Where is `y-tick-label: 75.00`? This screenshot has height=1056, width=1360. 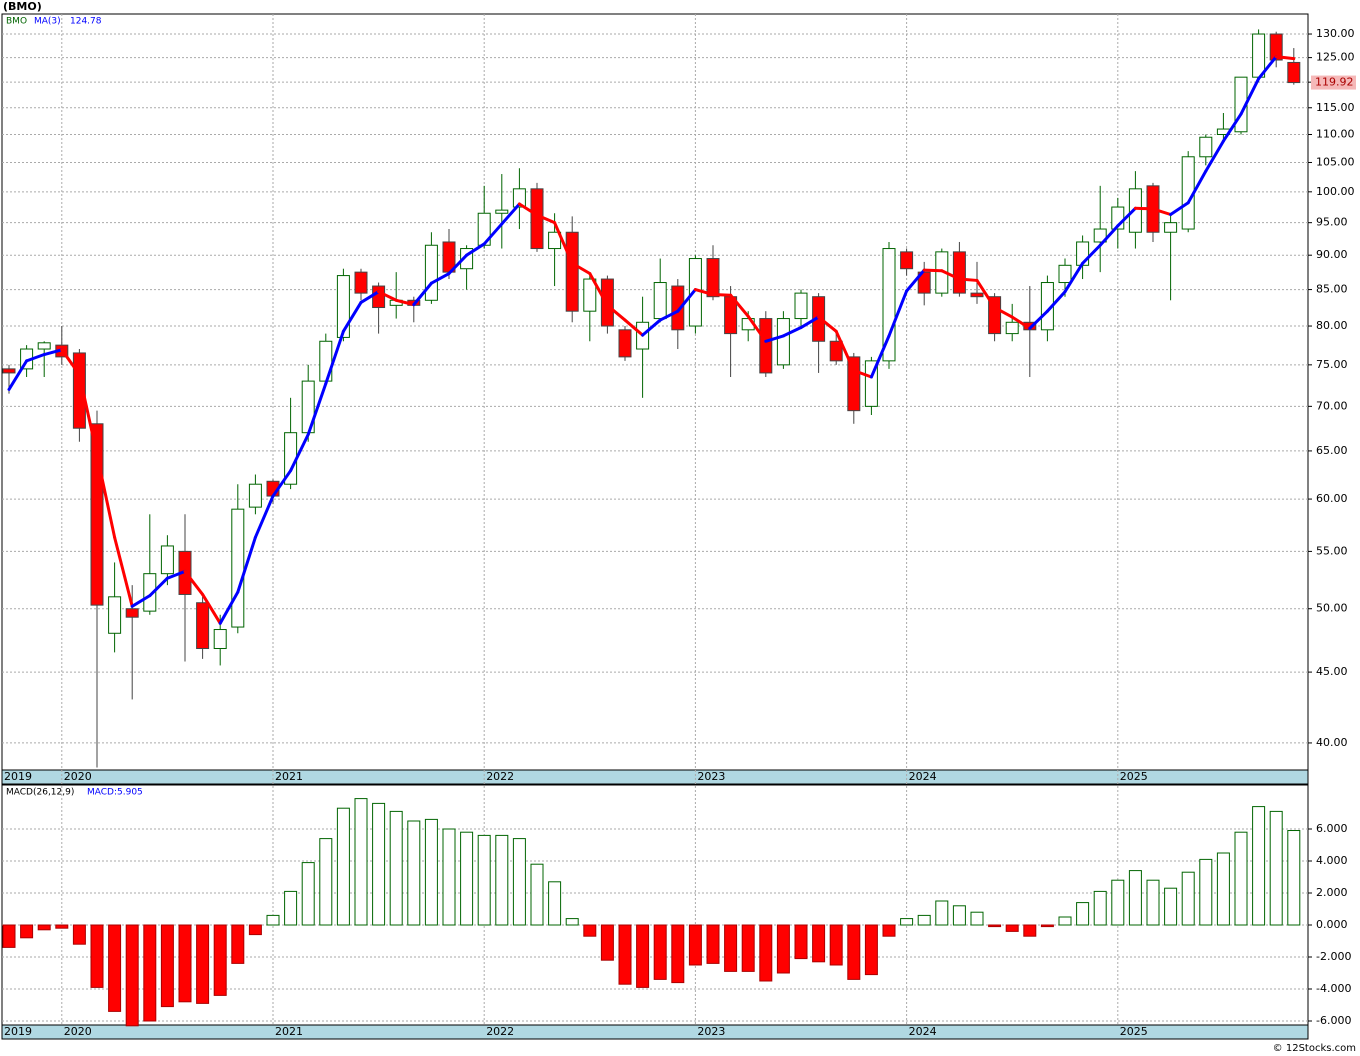 y-tick-label: 75.00 is located at coordinates (1332, 364).